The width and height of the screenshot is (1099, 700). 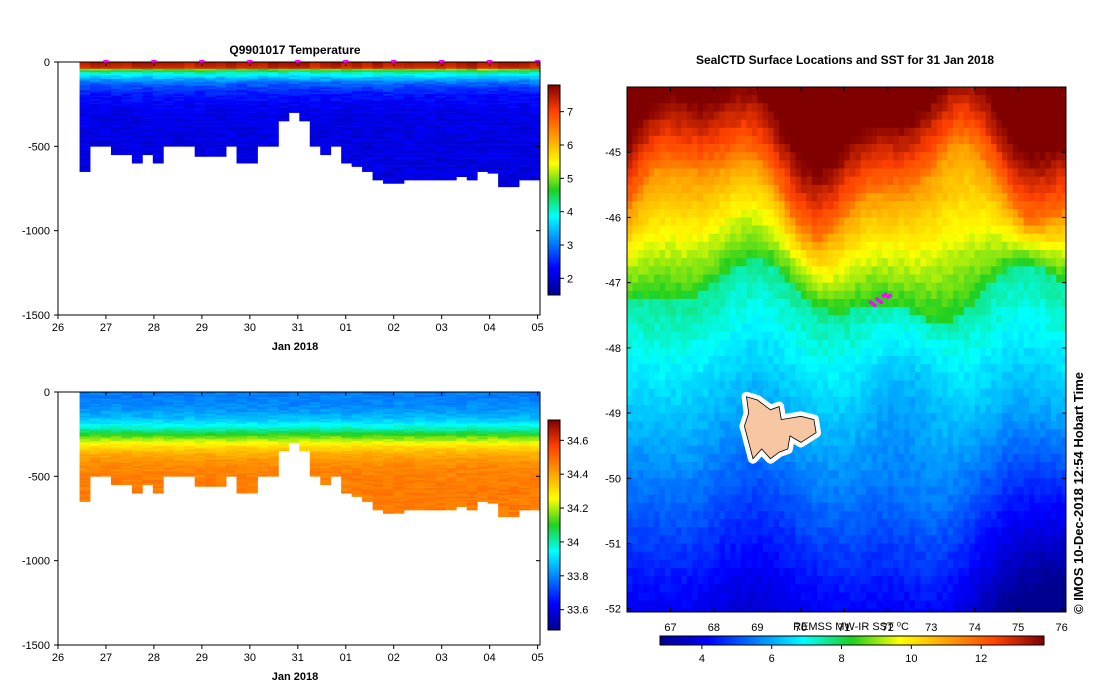 What do you see at coordinates (570, 213) in the screenshot?
I see `colorbar-tick-label: 4` at bounding box center [570, 213].